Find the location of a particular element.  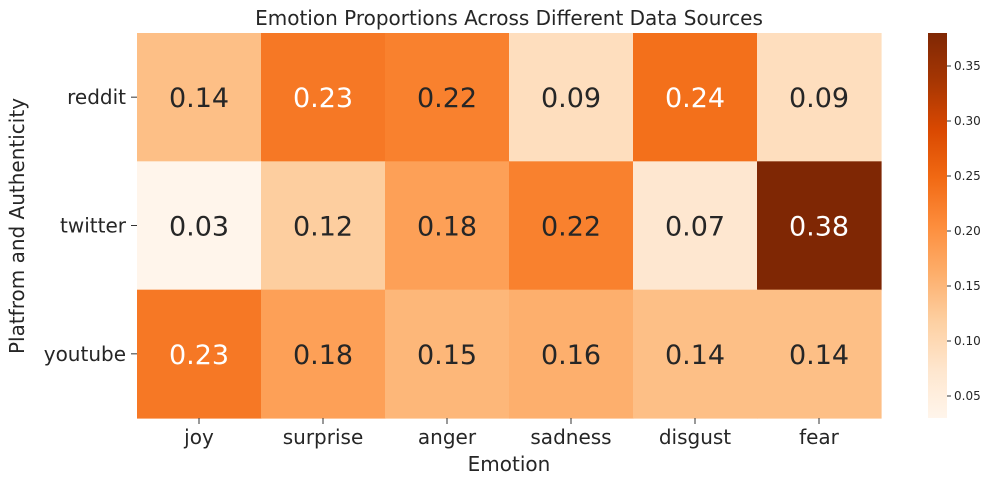

x-axis-ticks: joy surprise anger sadness disgust fear is located at coordinates (511, 433).